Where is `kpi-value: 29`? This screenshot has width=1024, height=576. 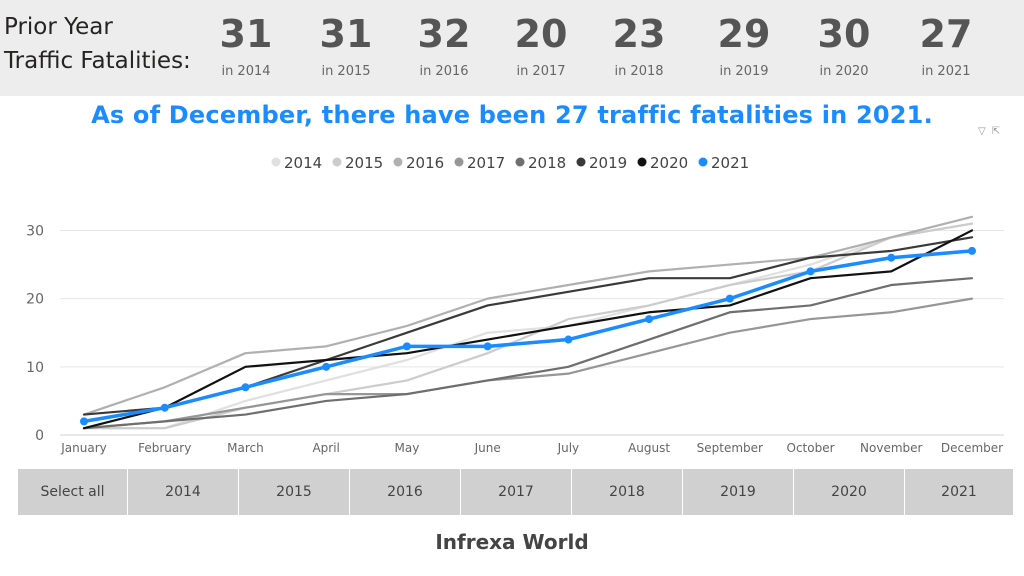
kpi-value: 29 is located at coordinates (744, 34).